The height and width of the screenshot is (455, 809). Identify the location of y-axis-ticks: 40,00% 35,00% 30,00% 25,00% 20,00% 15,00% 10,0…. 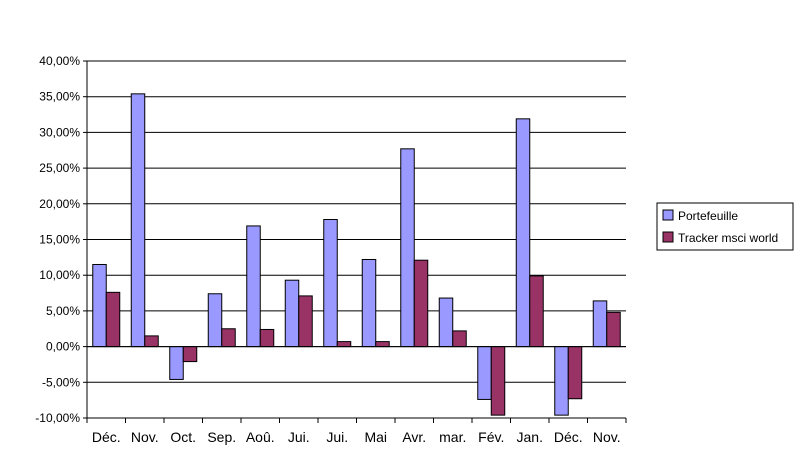
(61, 239).